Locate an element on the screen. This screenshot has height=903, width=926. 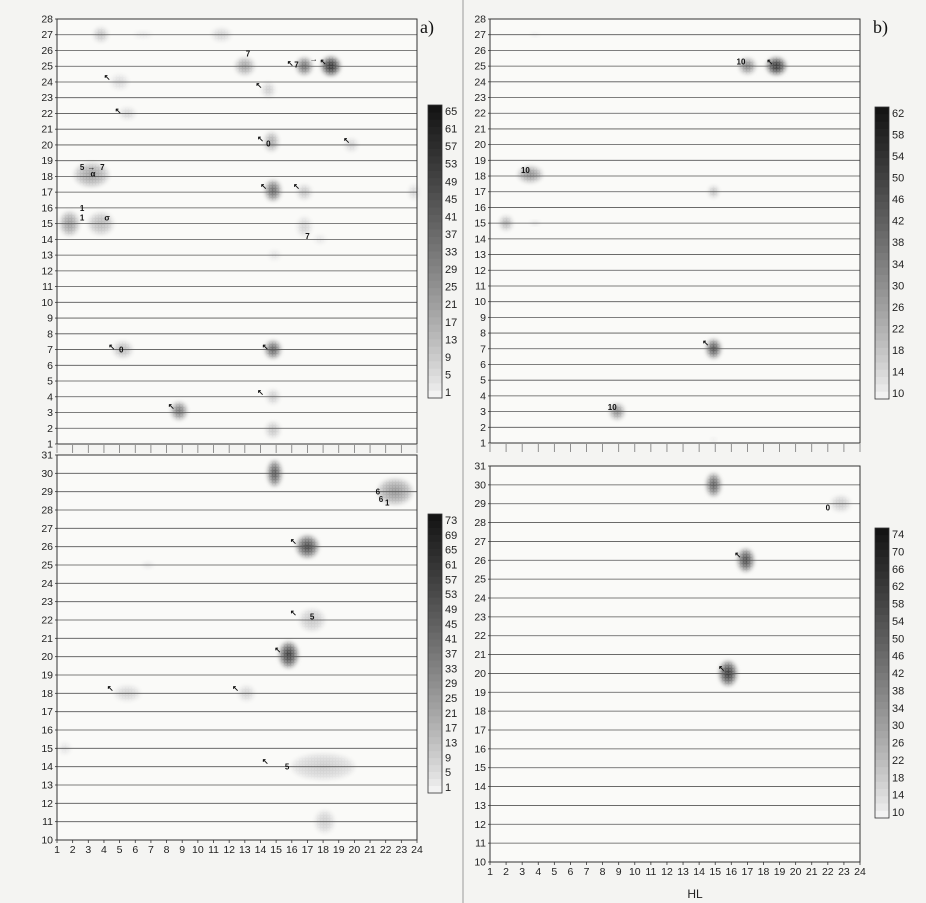
y-tick-label: 31 is located at coordinates (480, 467).